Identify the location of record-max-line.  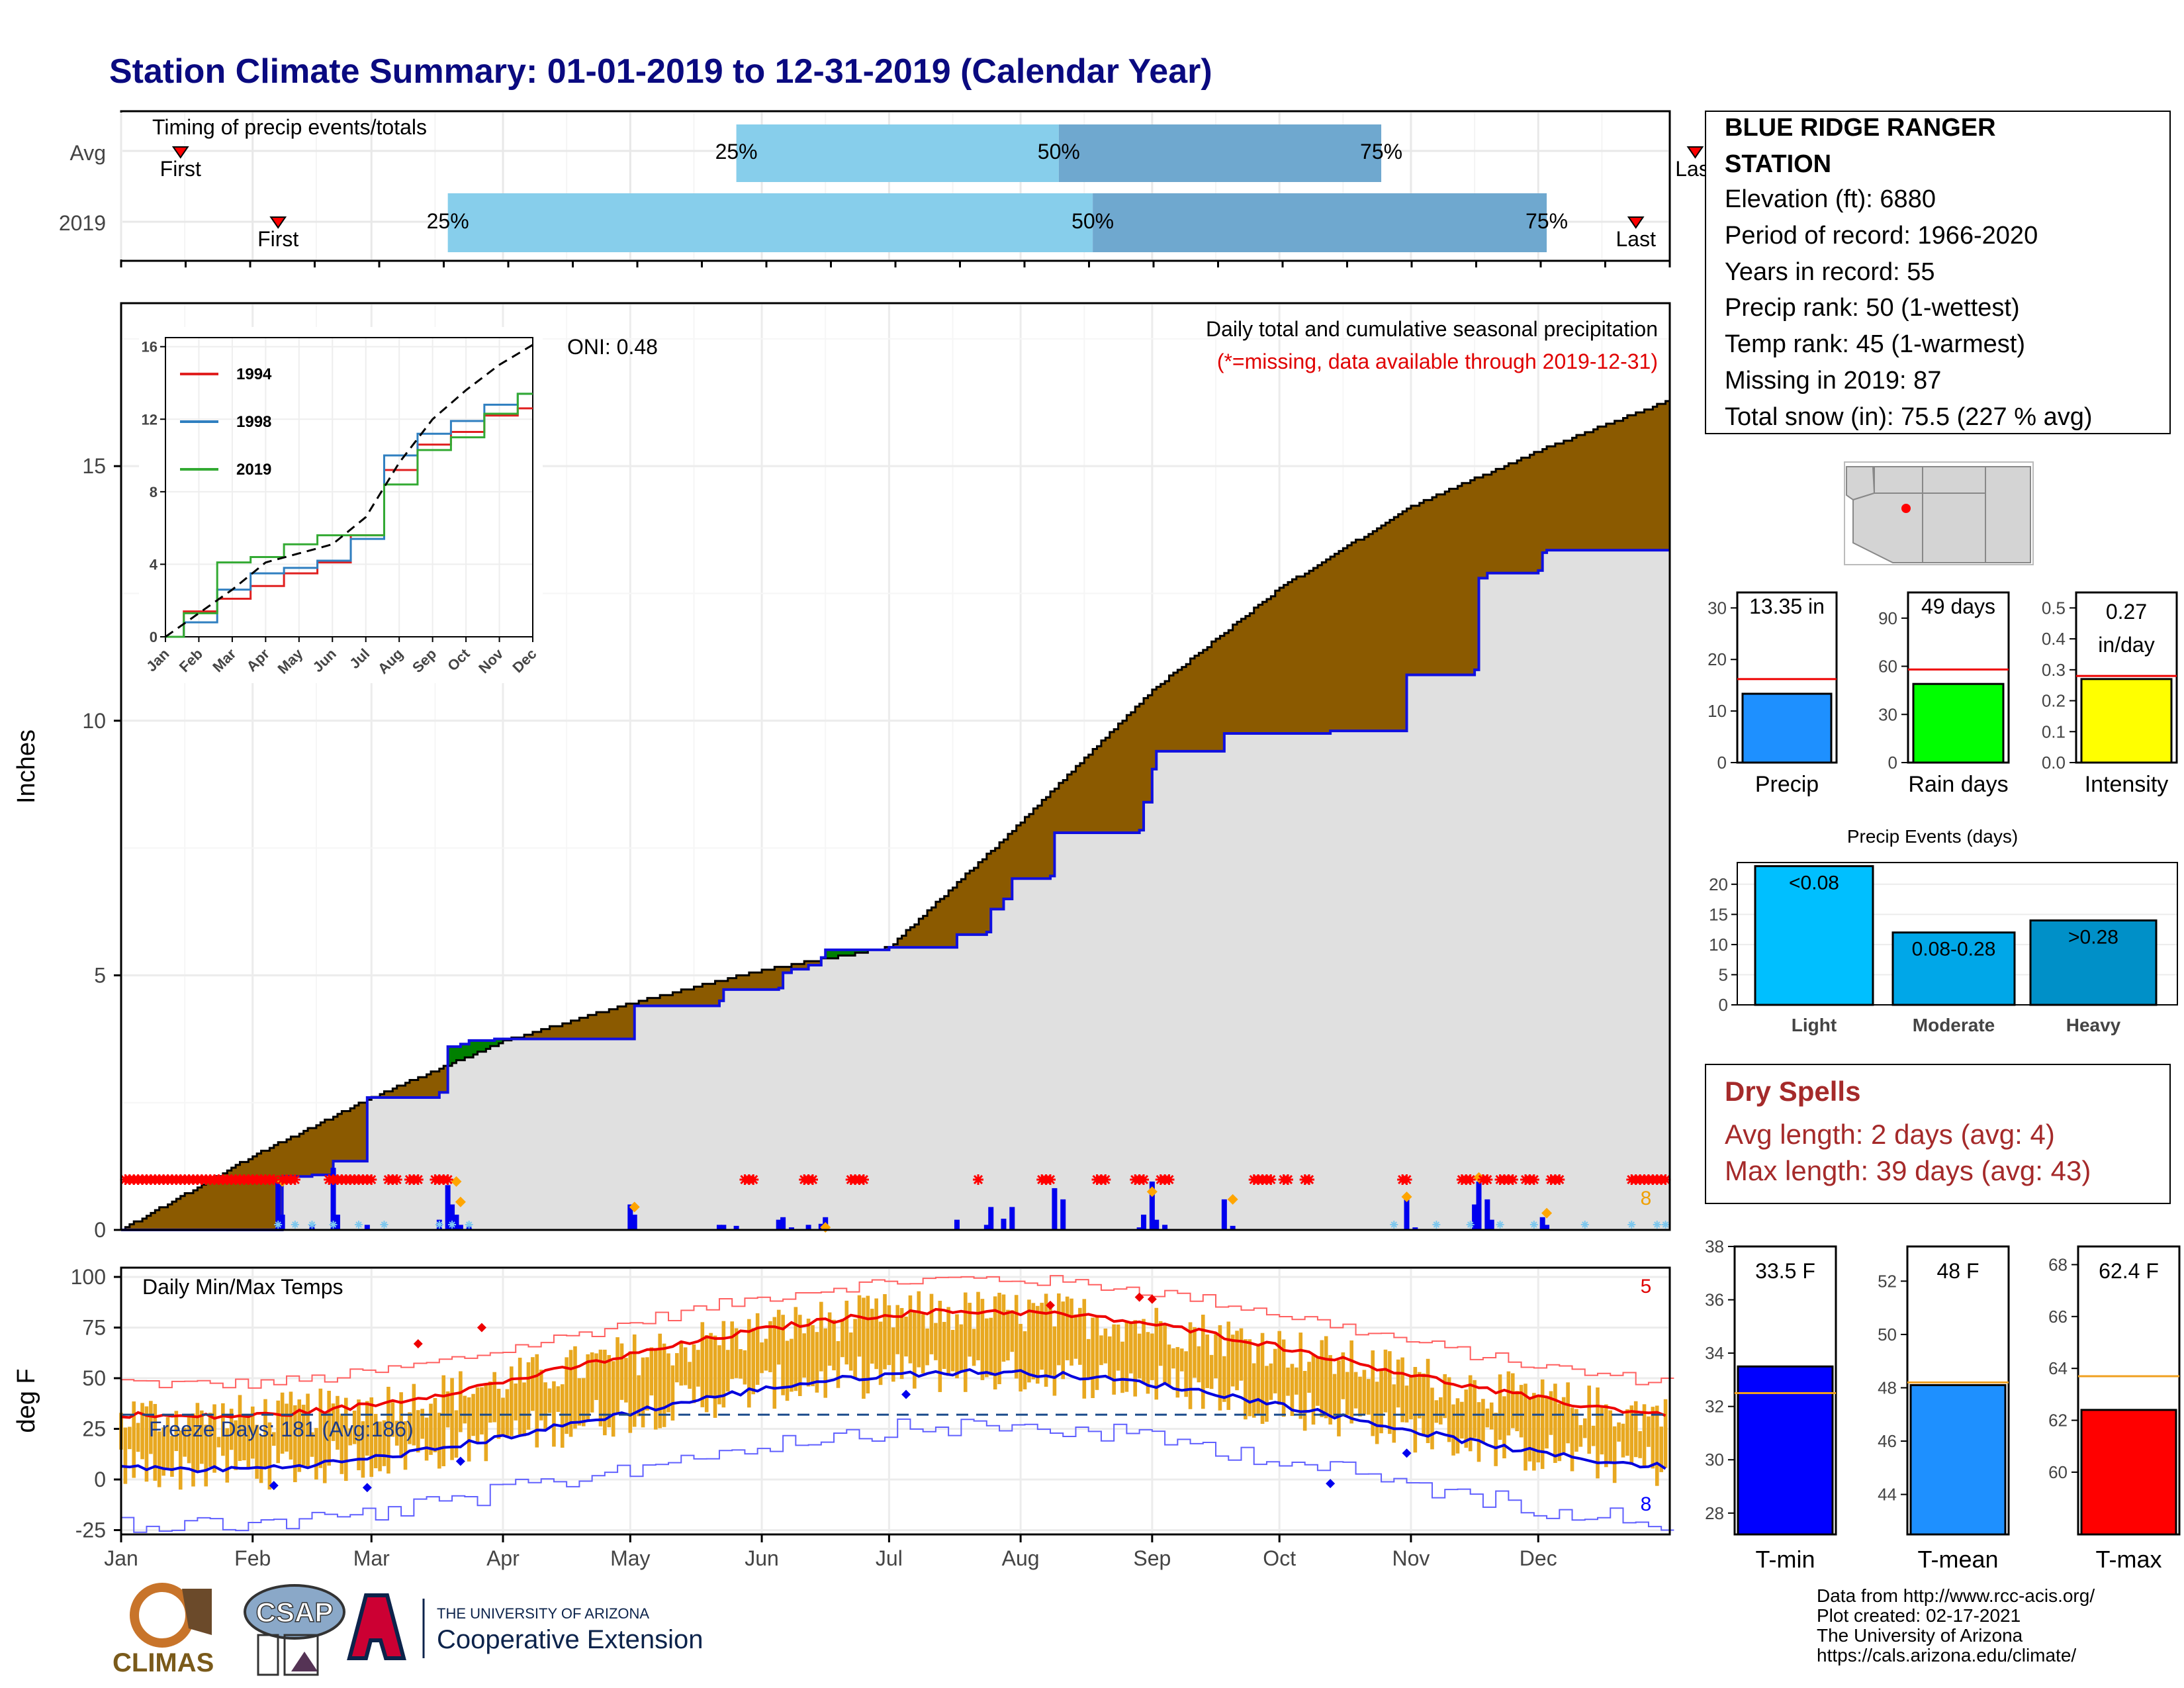
(897, 1332).